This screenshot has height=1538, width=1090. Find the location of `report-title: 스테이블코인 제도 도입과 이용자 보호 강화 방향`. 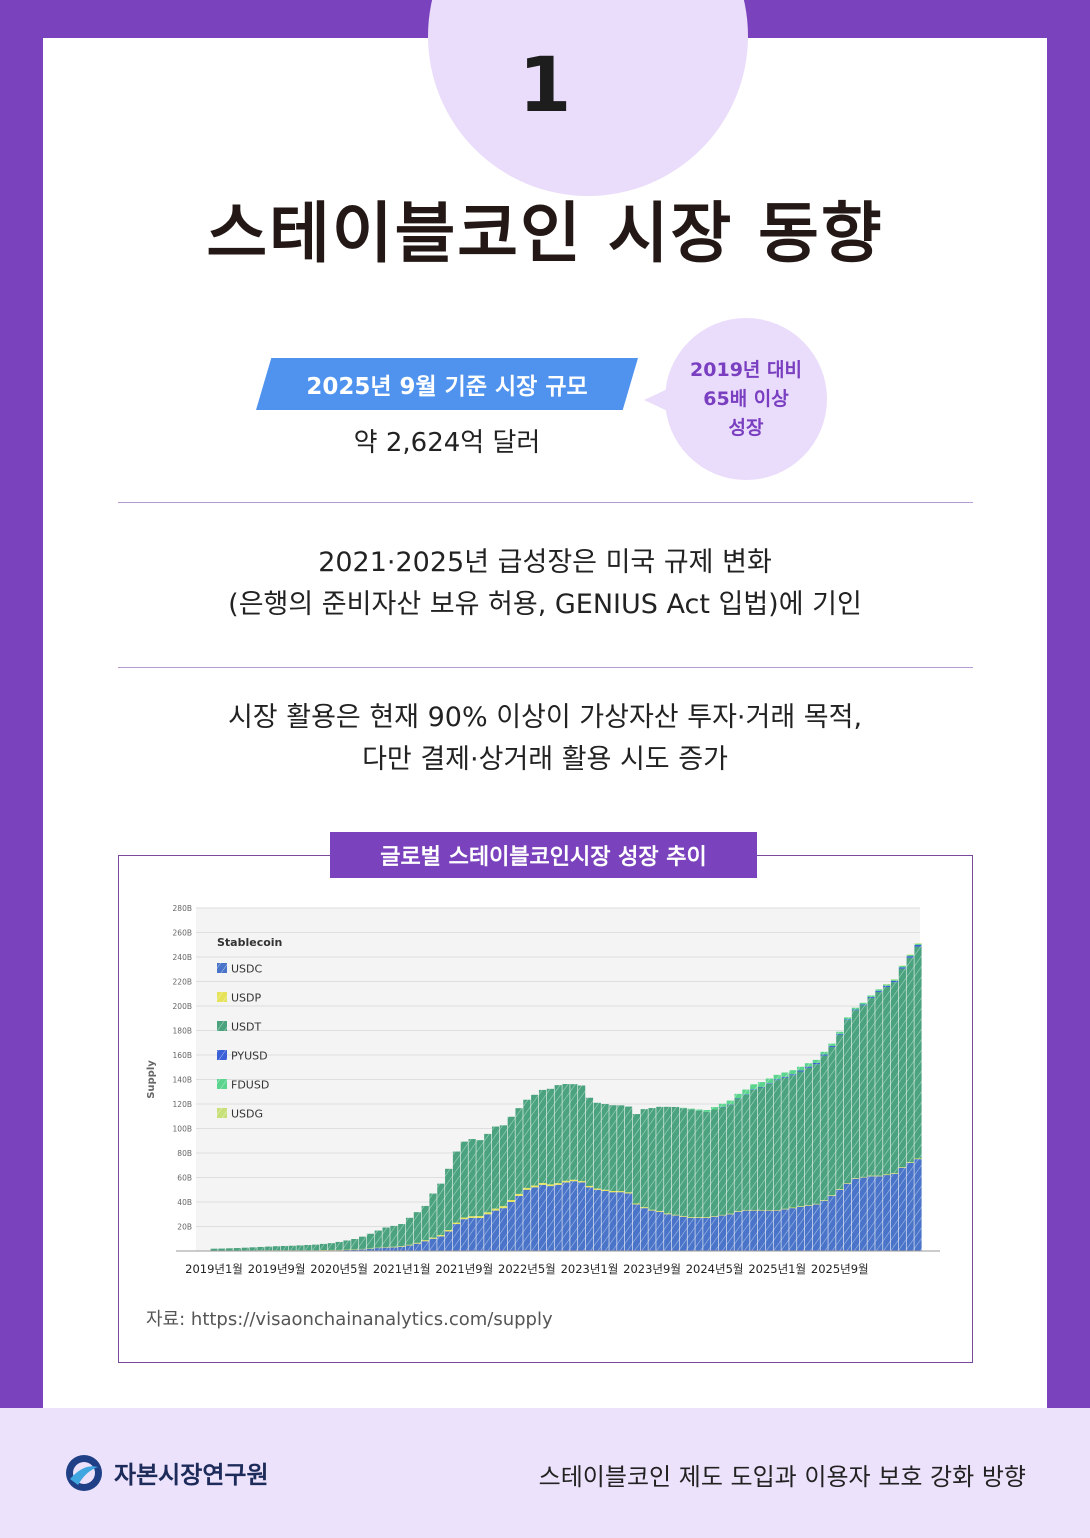

report-title: 스테이블코인 제도 도입과 이용자 보호 강화 방향 is located at coordinates (782, 1477).